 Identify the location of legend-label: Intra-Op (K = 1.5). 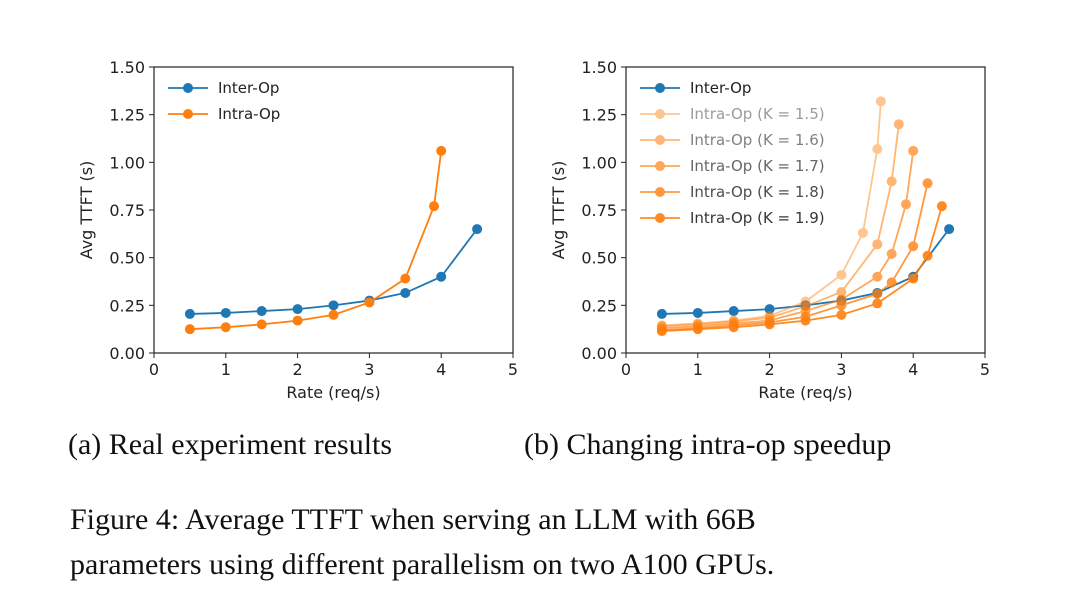
(757, 114).